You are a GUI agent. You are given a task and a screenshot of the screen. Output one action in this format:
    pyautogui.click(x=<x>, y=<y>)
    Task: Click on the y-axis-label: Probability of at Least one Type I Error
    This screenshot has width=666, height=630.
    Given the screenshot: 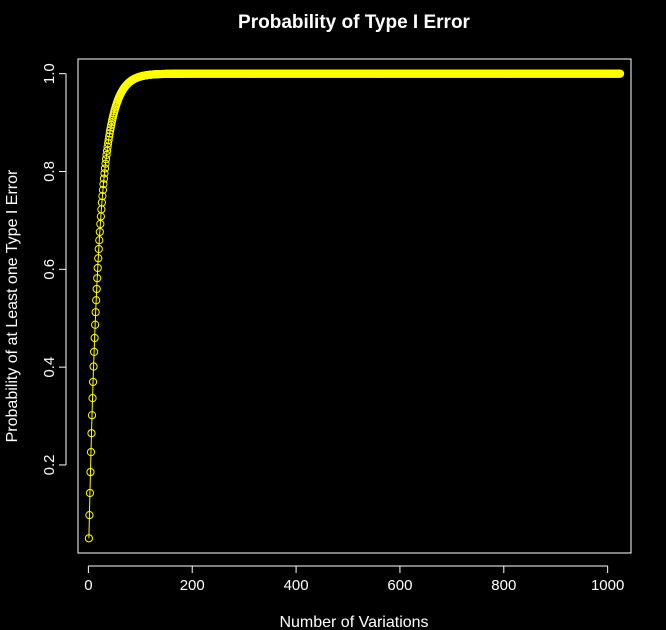 What is the action you would take?
    pyautogui.click(x=12, y=305)
    